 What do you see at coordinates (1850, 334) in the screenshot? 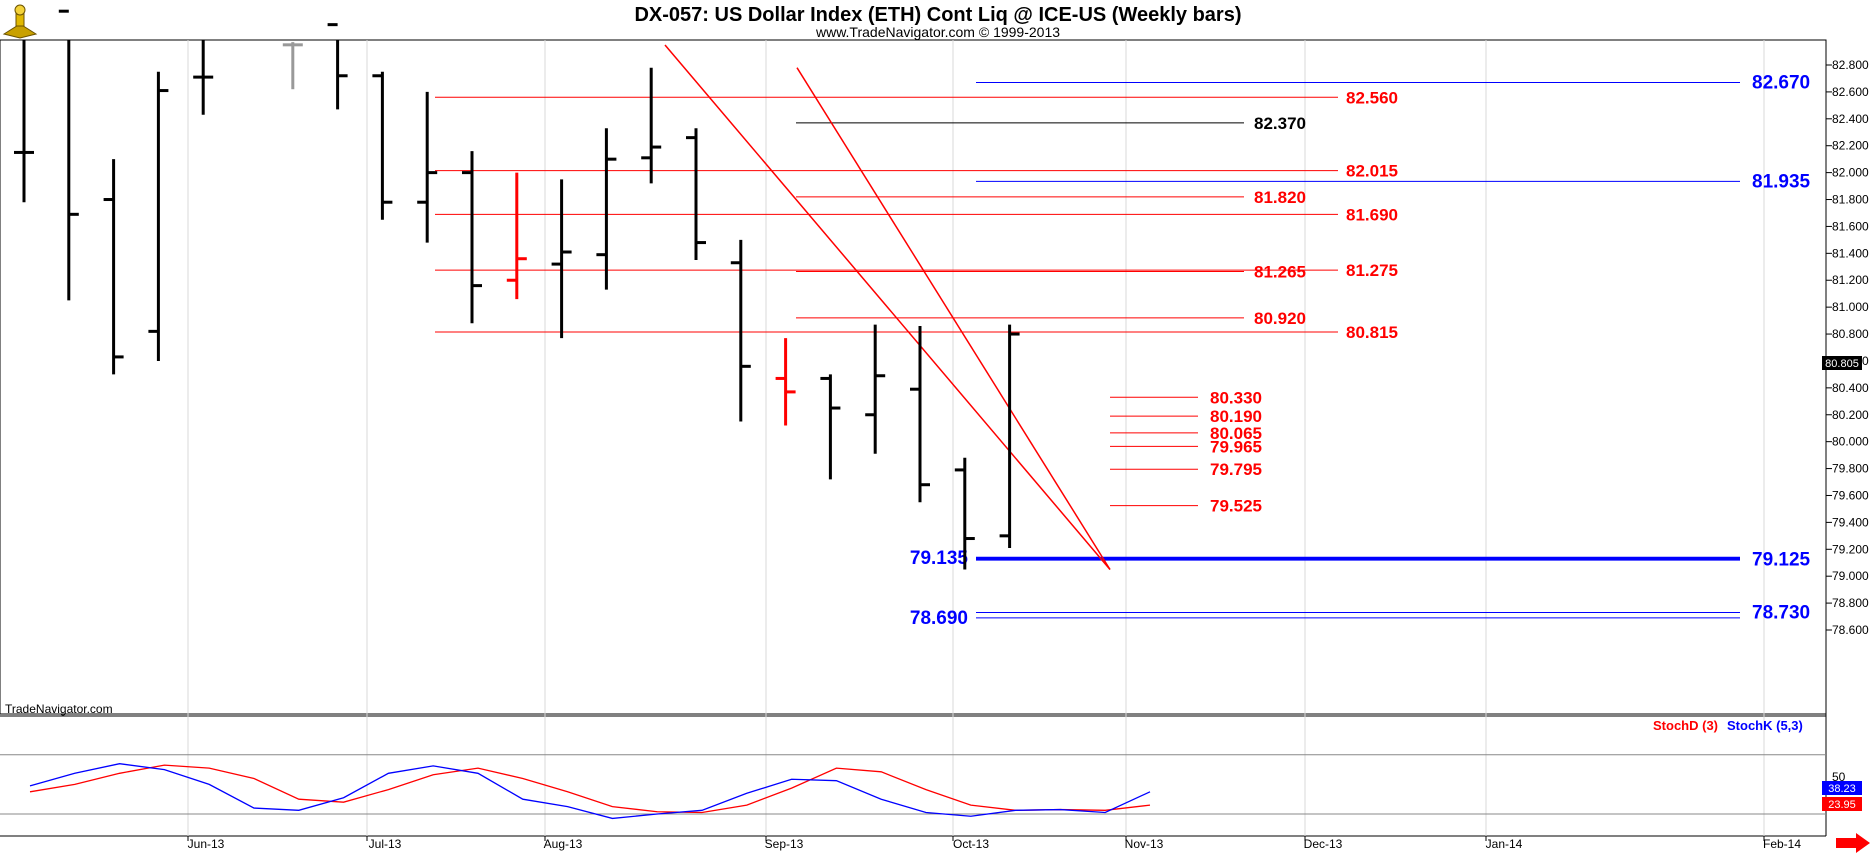
I see `y-tick-label: 80.800` at bounding box center [1850, 334].